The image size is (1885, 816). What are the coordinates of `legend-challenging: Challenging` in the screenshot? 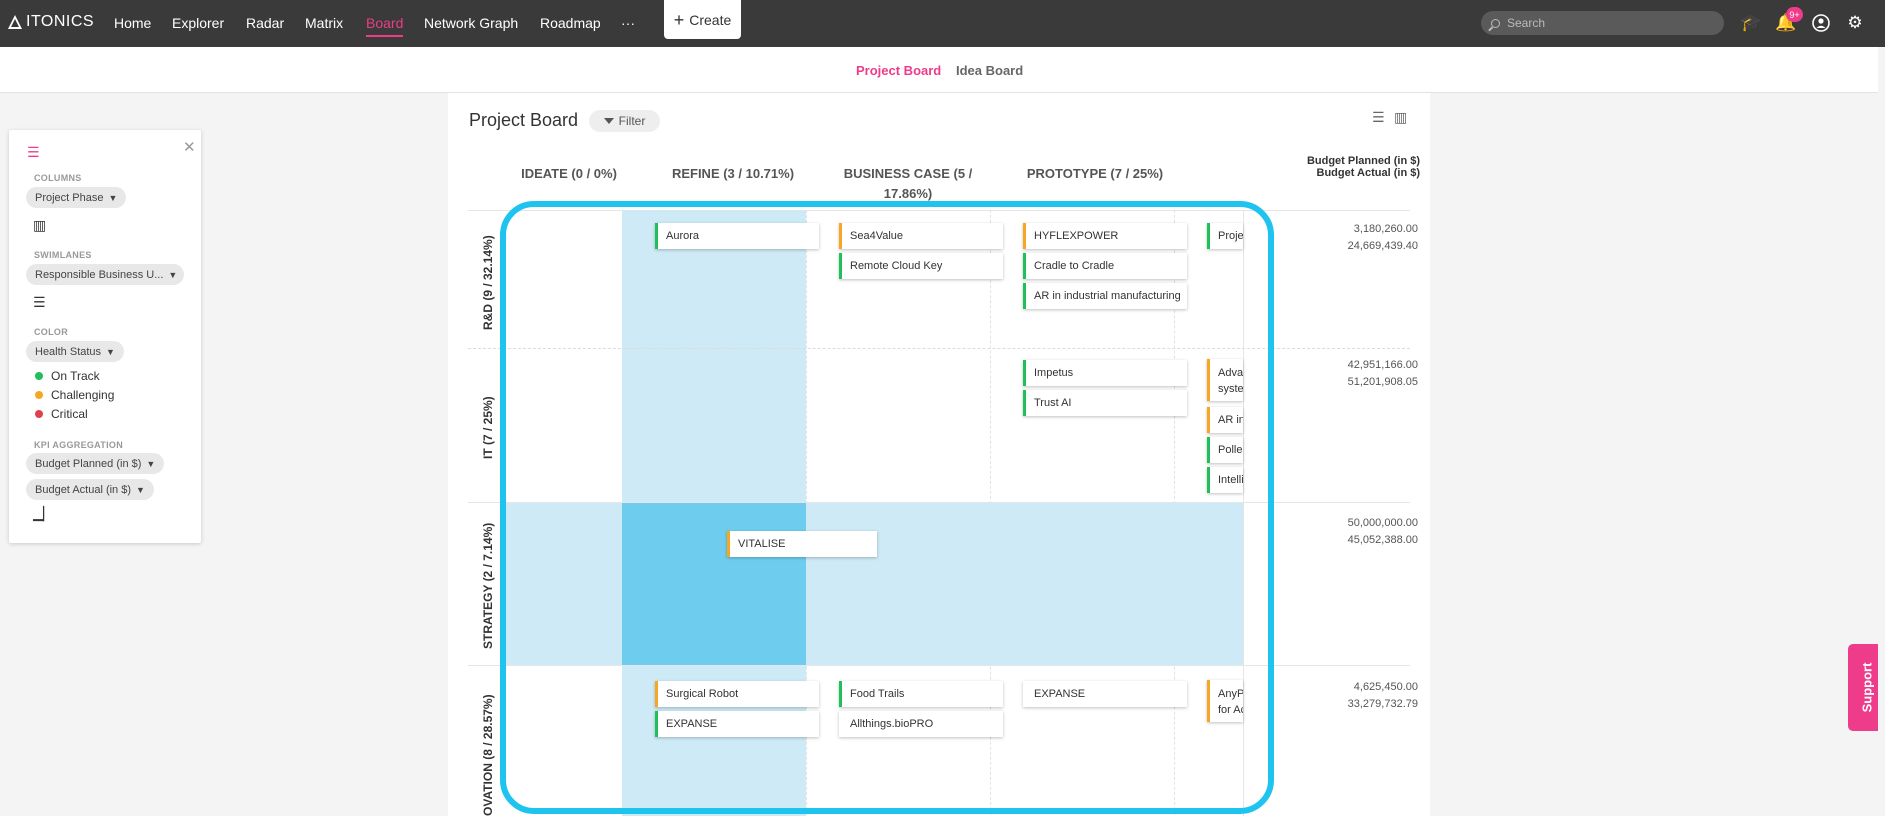 It's located at (74, 395).